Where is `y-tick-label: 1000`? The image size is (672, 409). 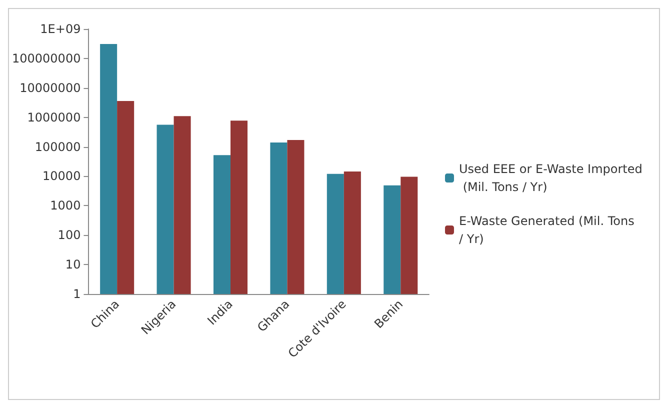 y-tick-label: 1000 is located at coordinates (65, 205).